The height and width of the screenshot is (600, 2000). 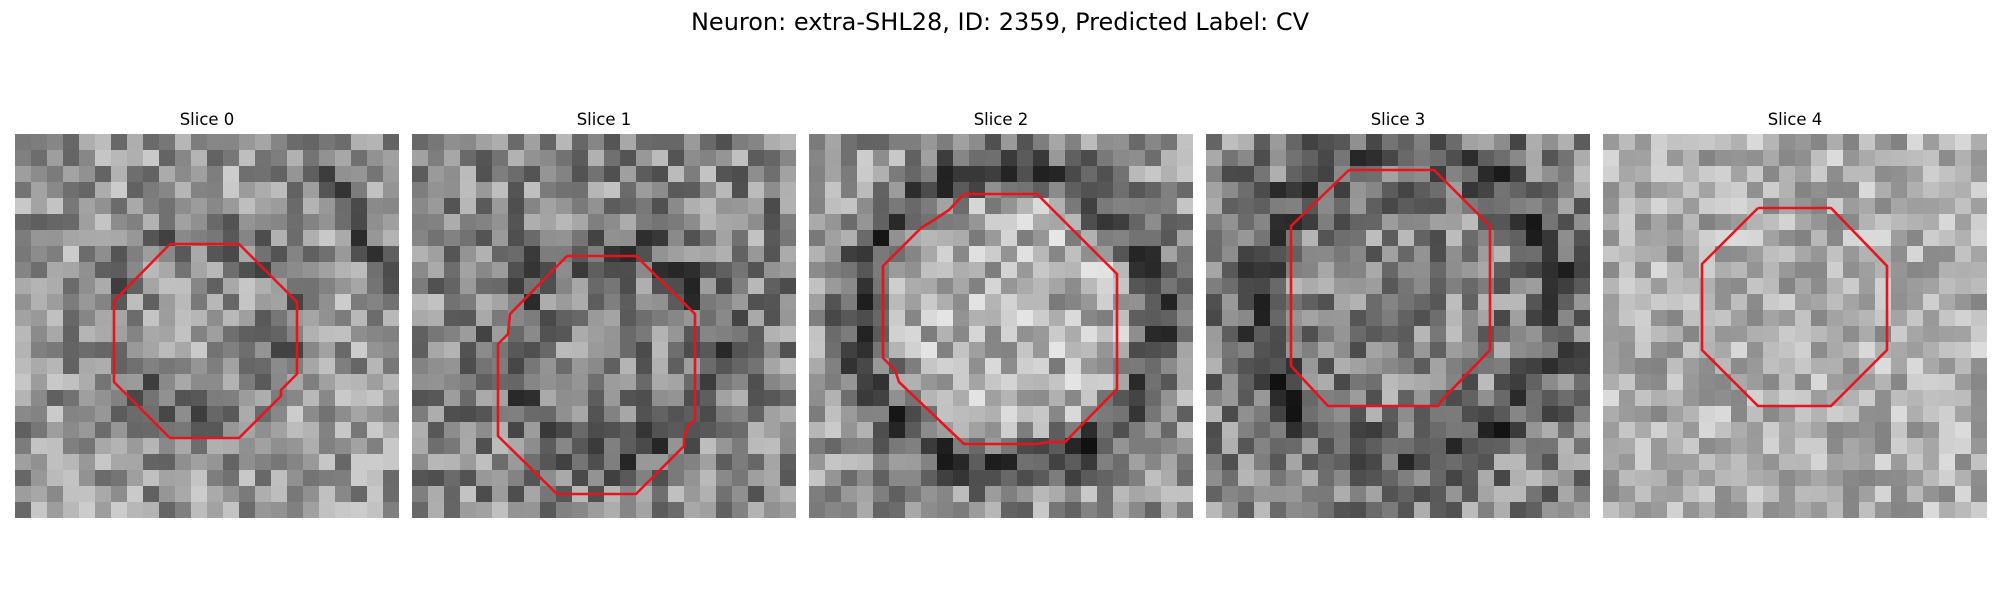 I want to click on slice-panel-3: Slice 3, so click(x=1398, y=313).